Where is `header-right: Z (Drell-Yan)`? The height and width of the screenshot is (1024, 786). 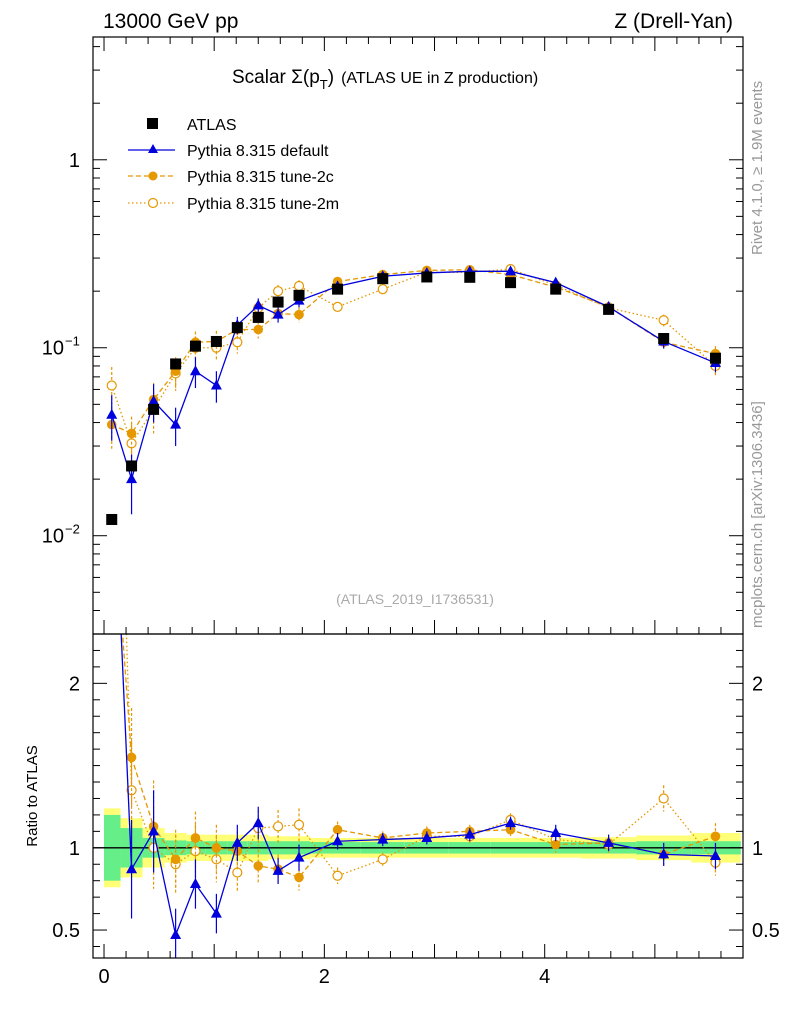
header-right: Z (Drell-Yan) is located at coordinates (673, 21).